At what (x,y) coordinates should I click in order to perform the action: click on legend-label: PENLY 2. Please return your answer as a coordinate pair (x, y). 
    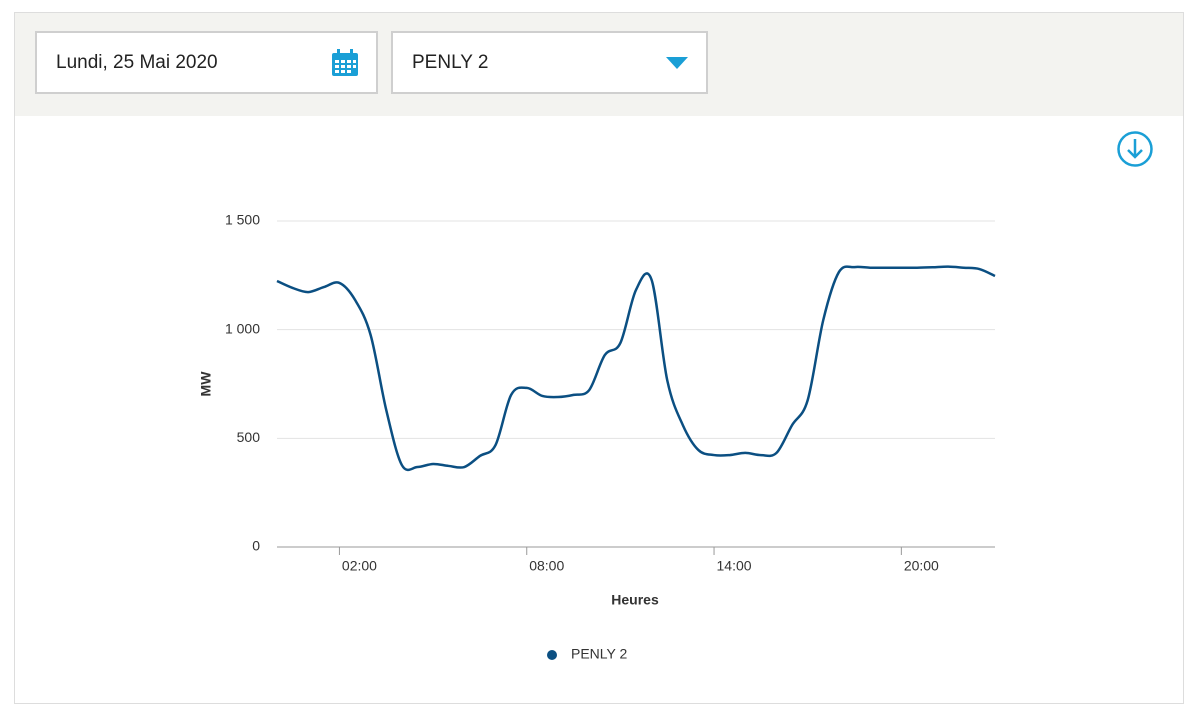
    Looking at the image, I should click on (599, 654).